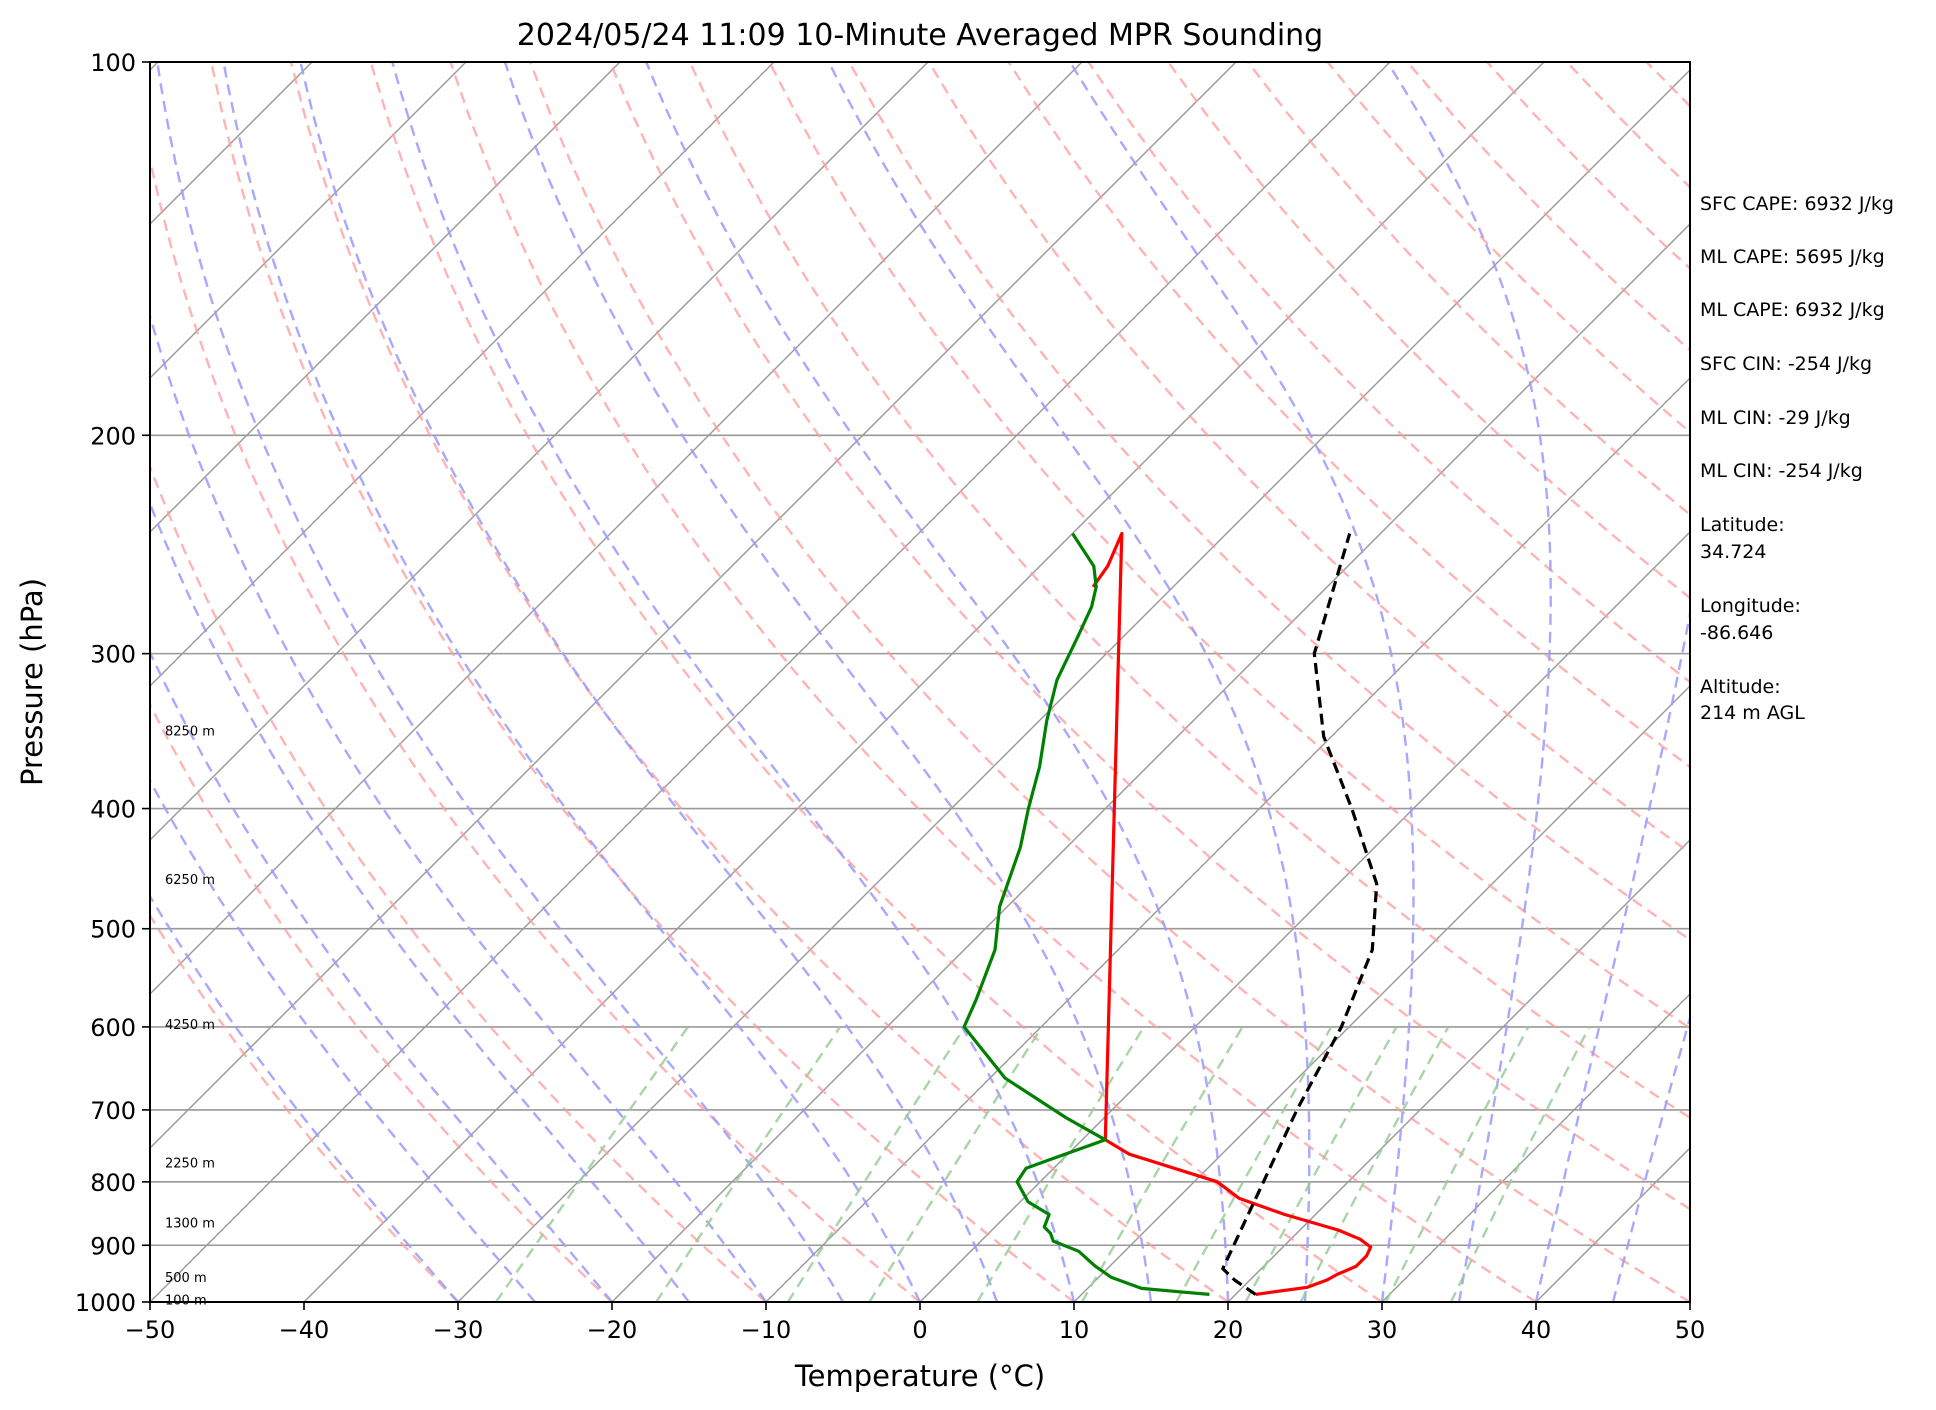 The height and width of the screenshot is (1410, 1936). Describe the element at coordinates (113, 1111) in the screenshot. I see `y-tick-label: 700` at that location.